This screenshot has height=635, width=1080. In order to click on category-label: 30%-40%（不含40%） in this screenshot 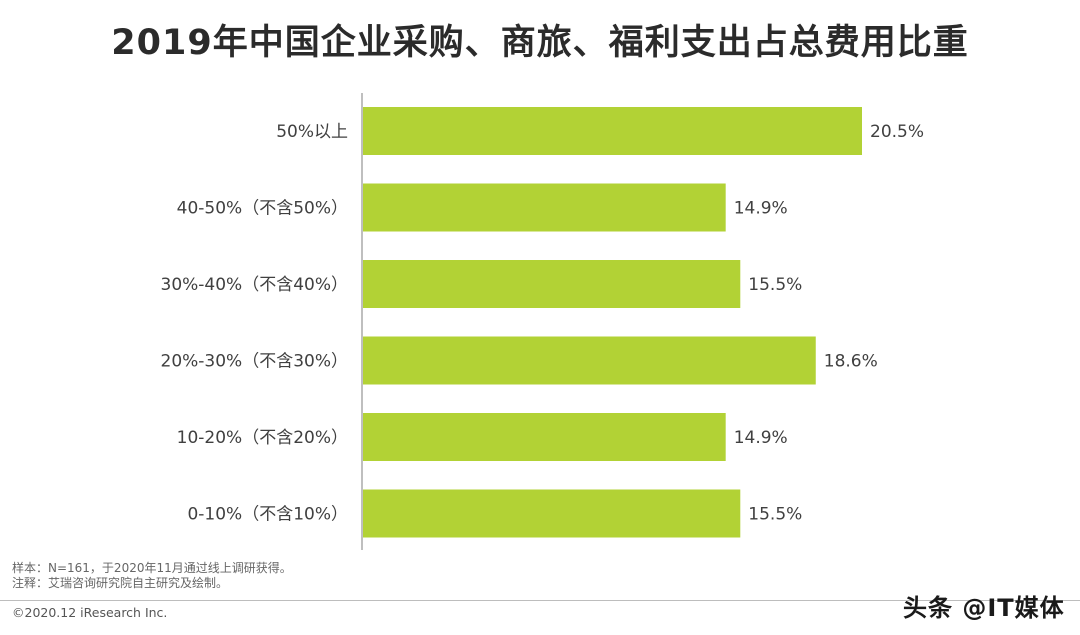, I will do `click(255, 285)`.